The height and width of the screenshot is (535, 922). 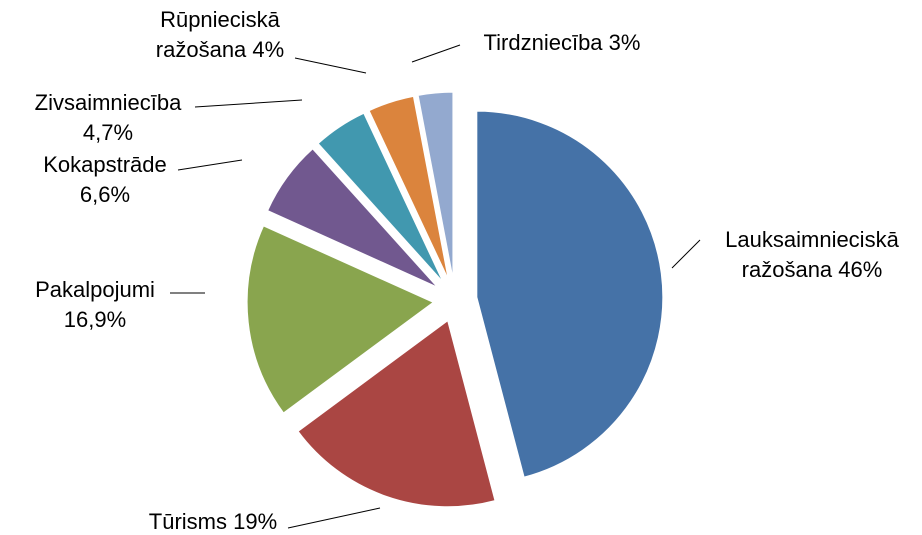 What do you see at coordinates (95, 319) in the screenshot?
I see `value-label: 16,9%` at bounding box center [95, 319].